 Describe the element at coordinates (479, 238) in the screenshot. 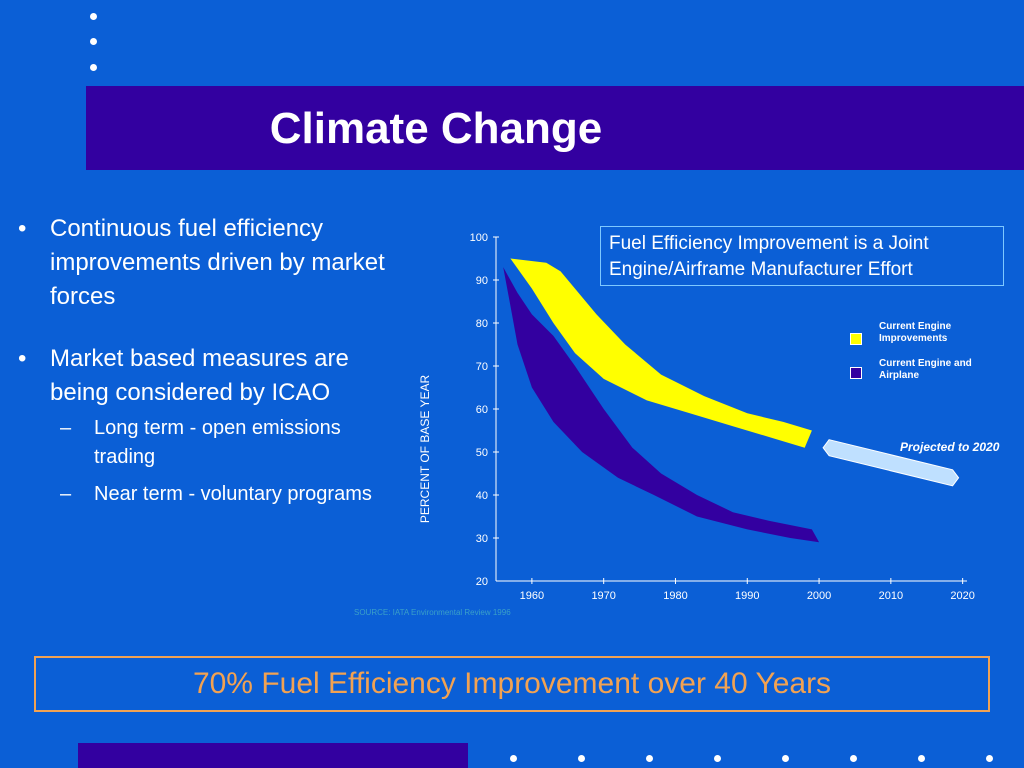

I see `y-tick-label: 100` at that location.